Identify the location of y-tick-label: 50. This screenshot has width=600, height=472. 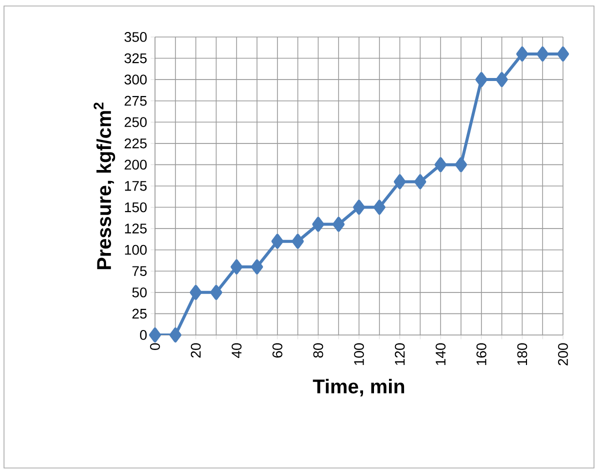
(139, 292).